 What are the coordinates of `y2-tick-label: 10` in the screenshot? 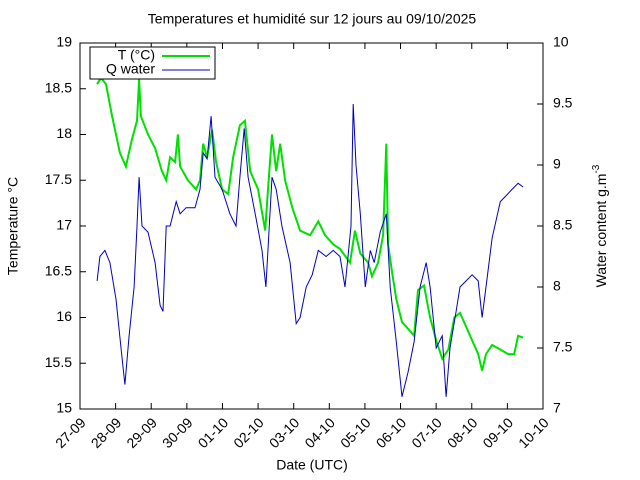 It's located at (561, 42).